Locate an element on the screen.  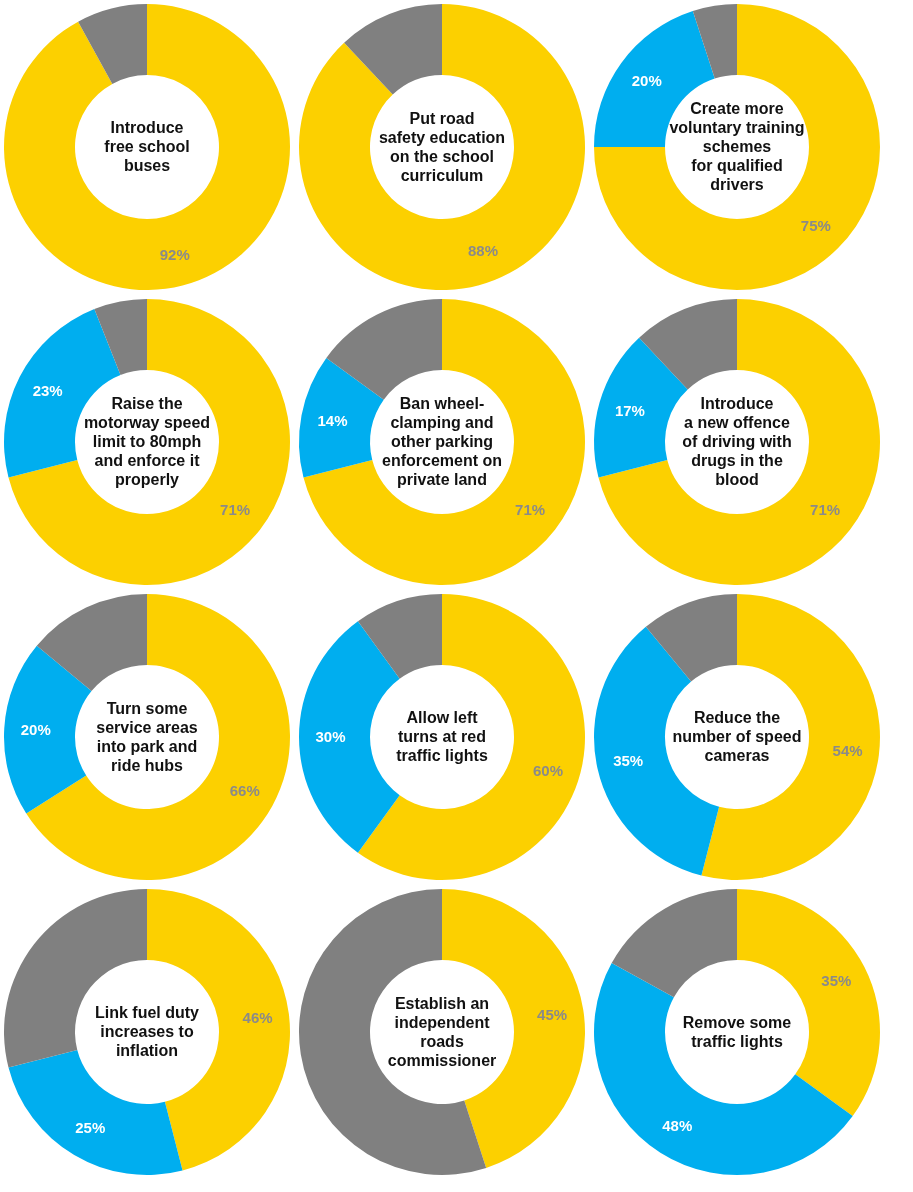
data-label: 66% is located at coordinates (244, 790).